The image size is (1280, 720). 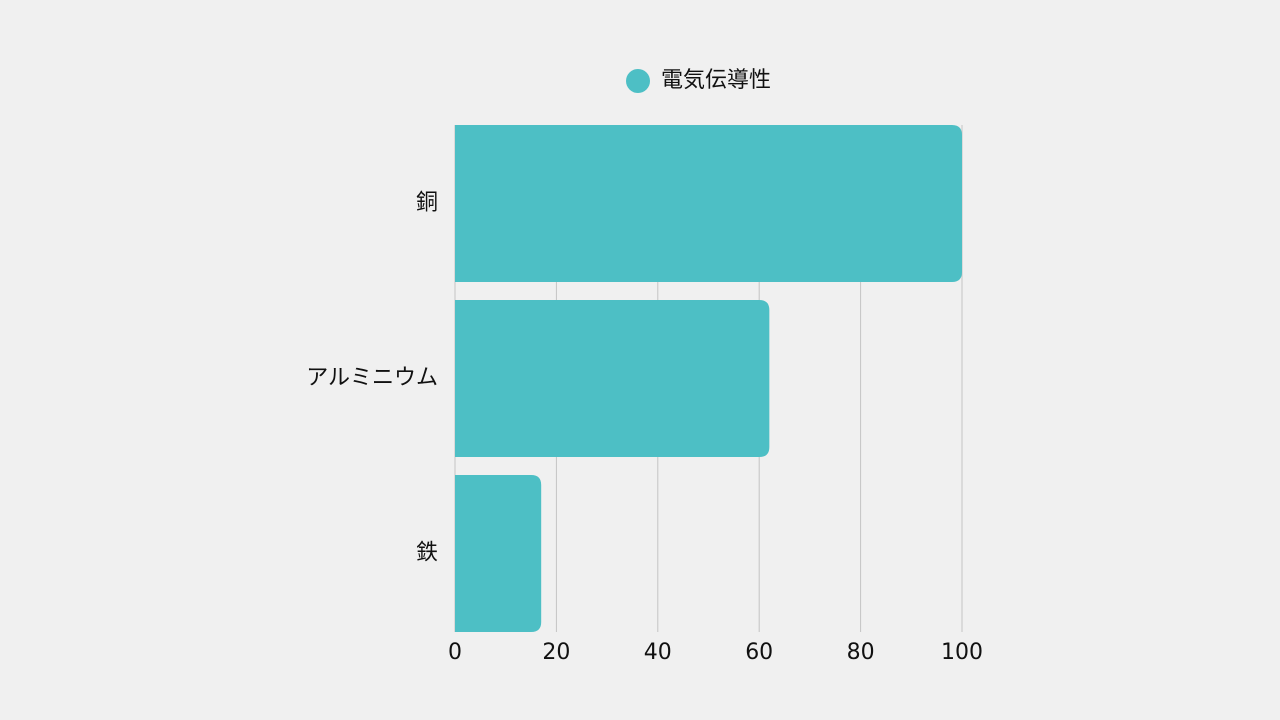 I want to click on y-tick-label: アルミニウム, so click(x=372, y=378).